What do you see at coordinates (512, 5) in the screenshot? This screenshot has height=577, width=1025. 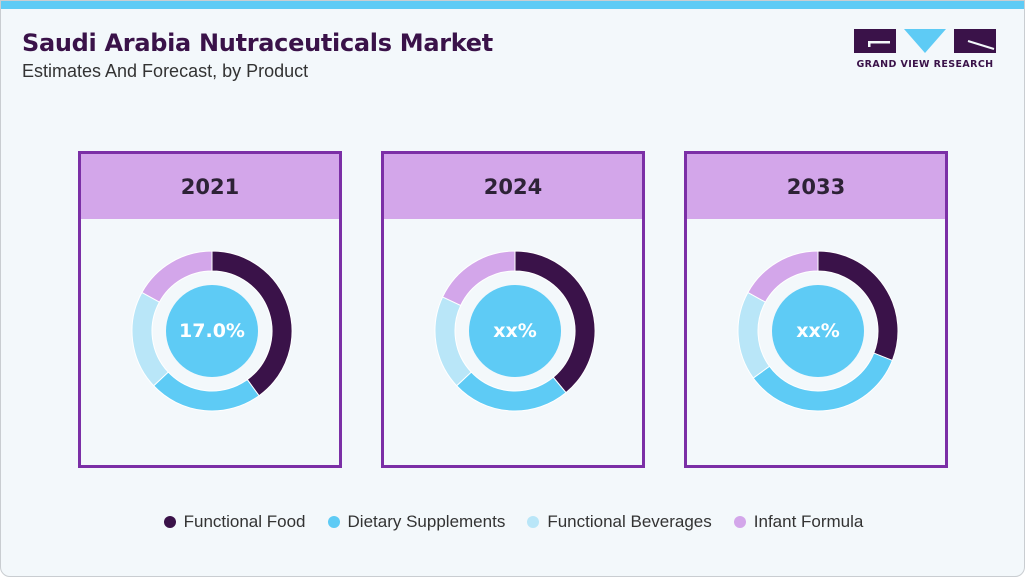 I see `top-accent-bar` at bounding box center [512, 5].